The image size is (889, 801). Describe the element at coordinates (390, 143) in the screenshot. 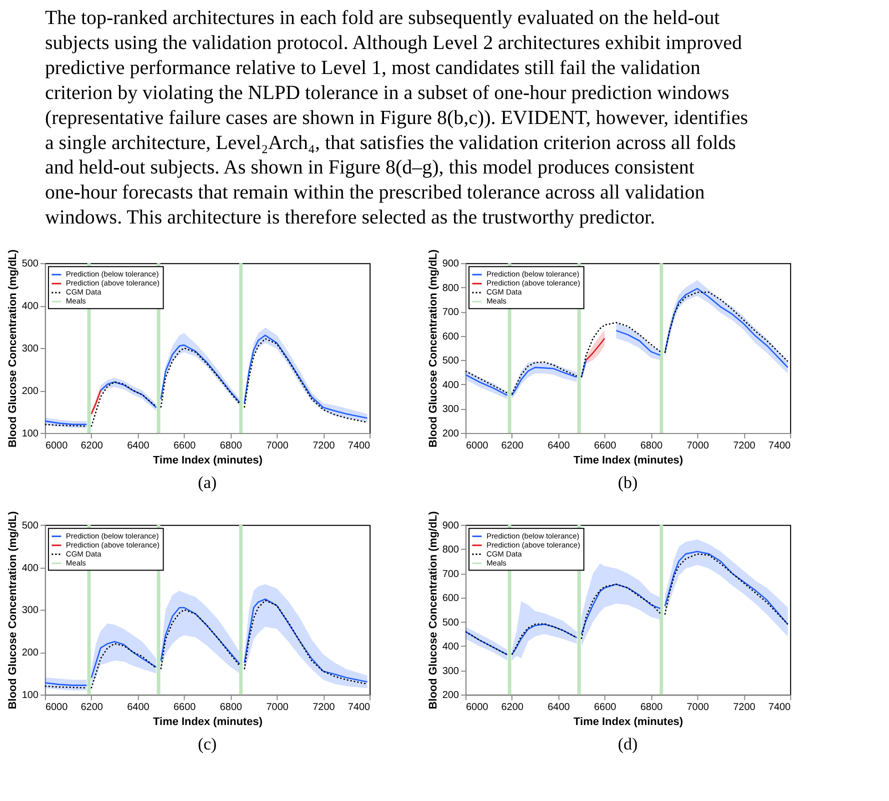

I see `text: a single architecture, Level₂Arch₄, that satisfies the validation criterion across all folds` at that location.